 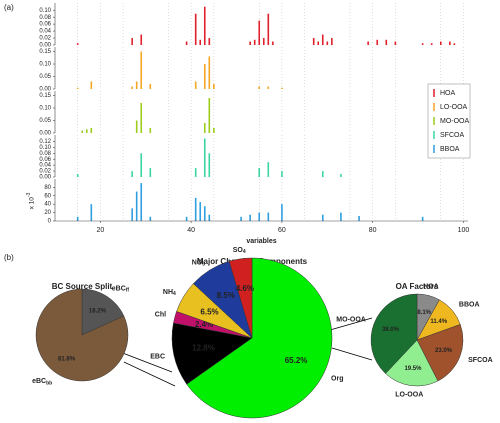 I want to click on y-tick-label: 0.06, so click(x=45, y=160).